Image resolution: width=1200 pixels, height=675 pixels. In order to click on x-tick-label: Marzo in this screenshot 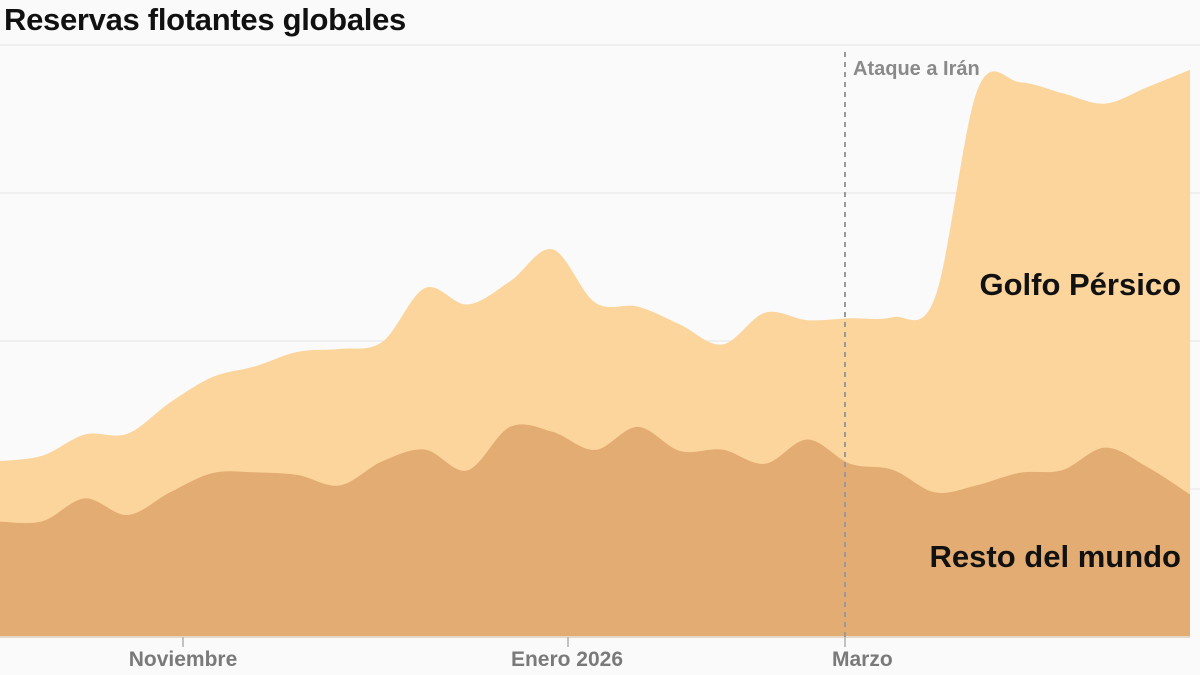, I will do `click(862, 659)`.